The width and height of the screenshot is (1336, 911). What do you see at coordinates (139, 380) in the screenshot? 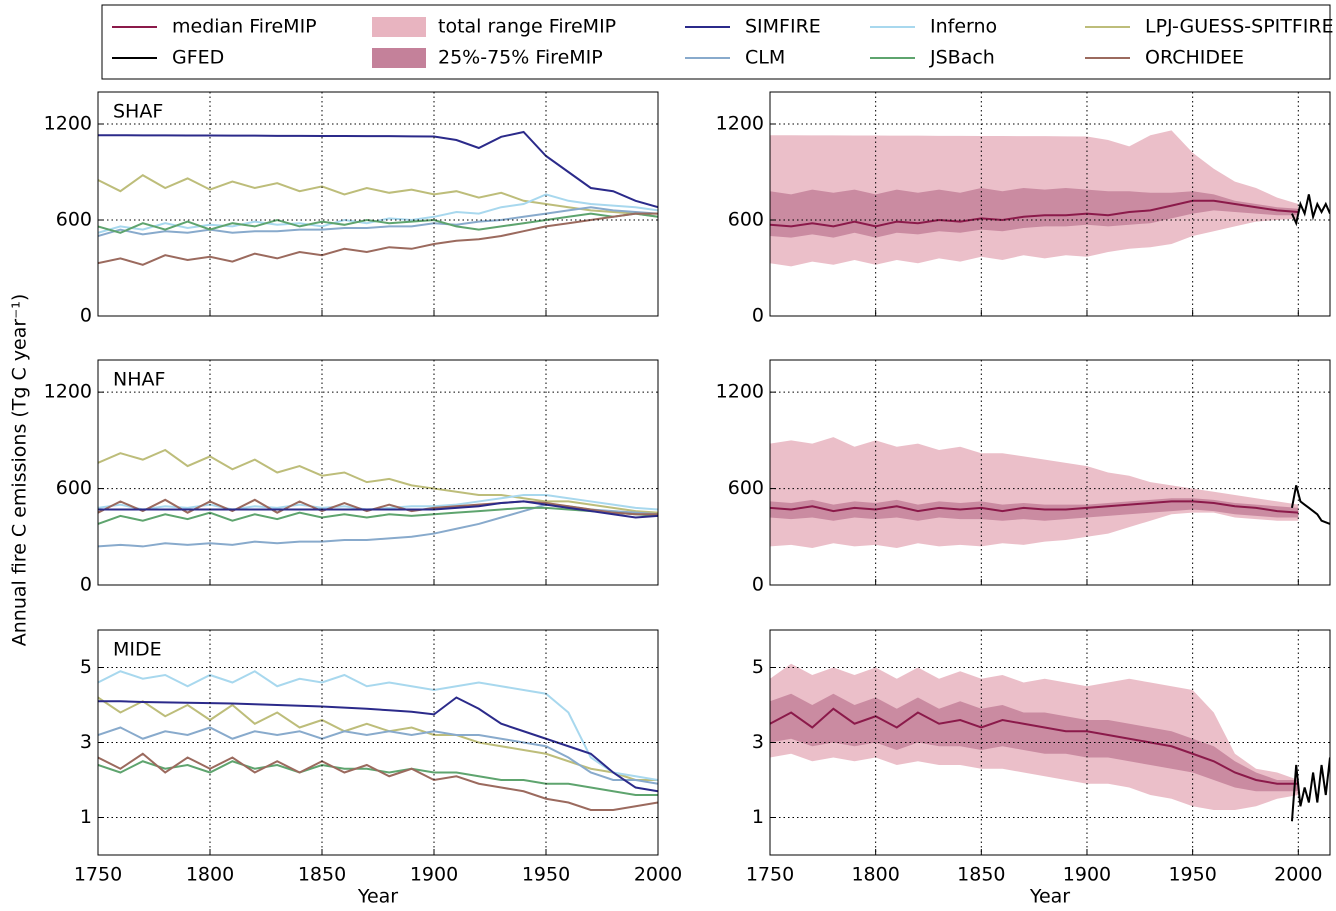
I see `panel-label: NHAF` at bounding box center [139, 380].